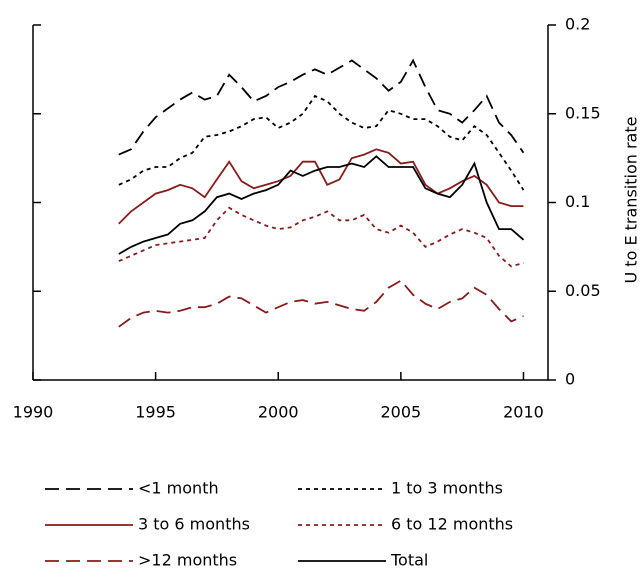 The image size is (643, 574). What do you see at coordinates (409, 560) in the screenshot?
I see `legend-label: Total` at bounding box center [409, 560].